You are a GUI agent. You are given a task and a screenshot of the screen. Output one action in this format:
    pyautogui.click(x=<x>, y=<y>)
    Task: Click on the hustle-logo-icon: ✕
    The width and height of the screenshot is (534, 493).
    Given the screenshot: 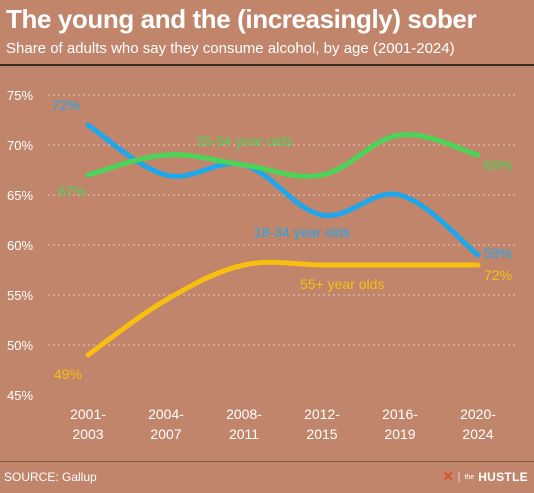 What is the action you would take?
    pyautogui.click(x=448, y=476)
    